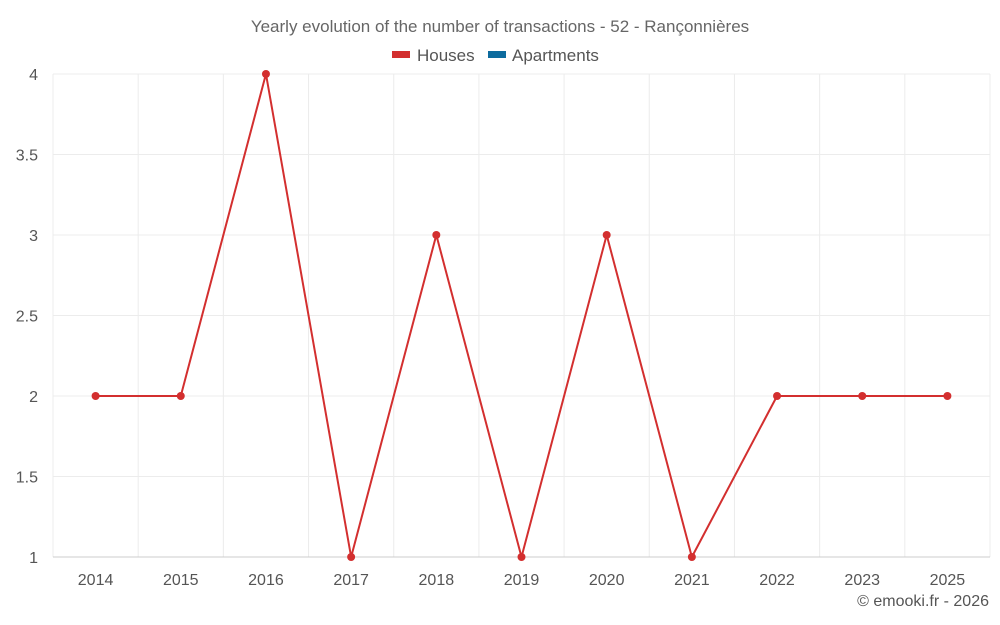 This screenshot has height=625, width=1000. What do you see at coordinates (777, 580) in the screenshot?
I see `x-tick-label: 2022` at bounding box center [777, 580].